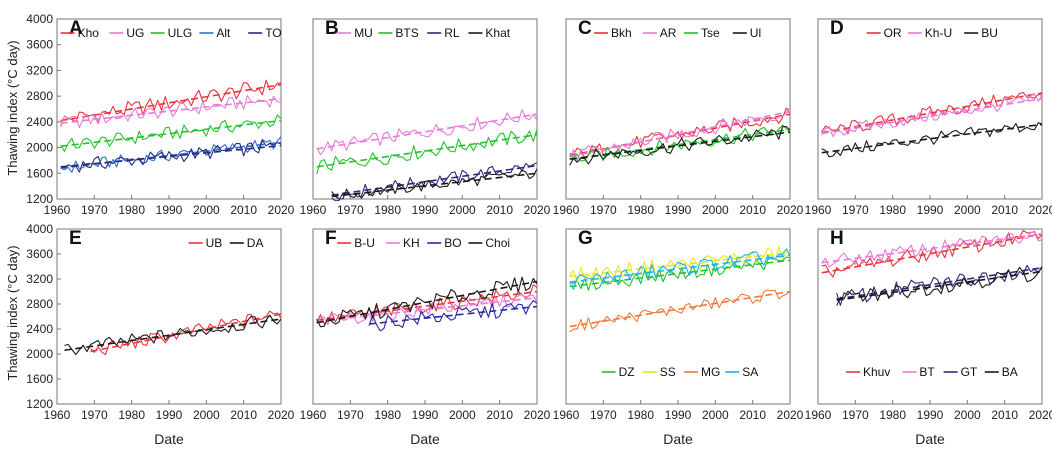 The height and width of the screenshot is (453, 1052). What do you see at coordinates (135, 33) in the screenshot?
I see `legend-label-UG: UG` at bounding box center [135, 33].